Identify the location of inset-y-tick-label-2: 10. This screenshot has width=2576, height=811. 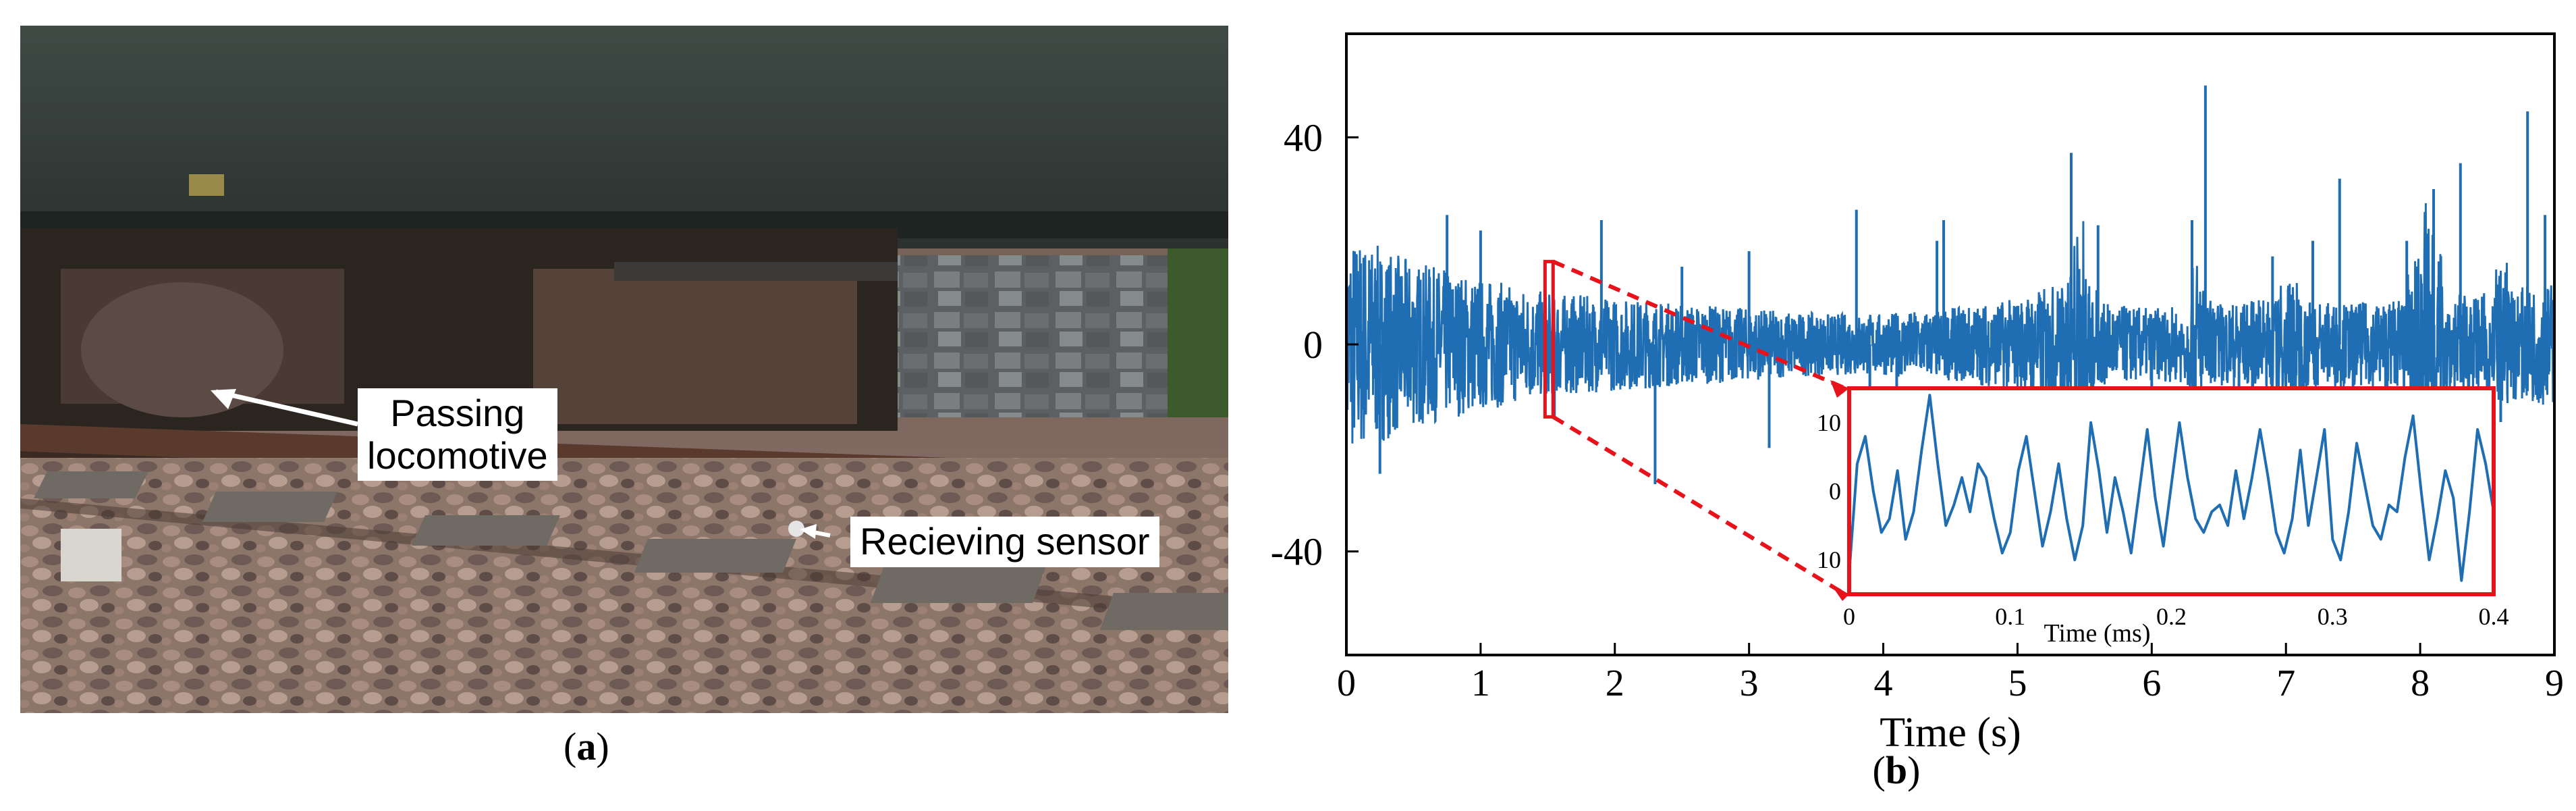
(1829, 560).